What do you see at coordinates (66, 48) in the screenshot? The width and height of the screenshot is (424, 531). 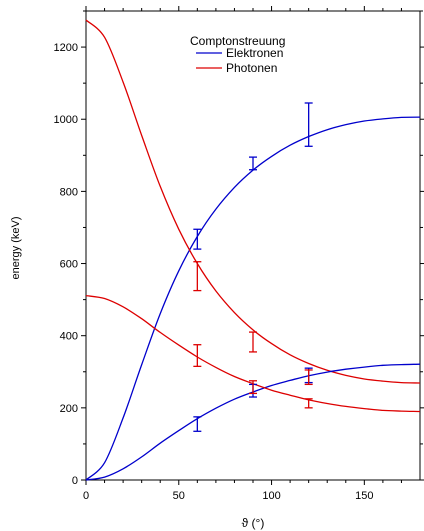 I see `y-tick-label: 1200` at bounding box center [66, 48].